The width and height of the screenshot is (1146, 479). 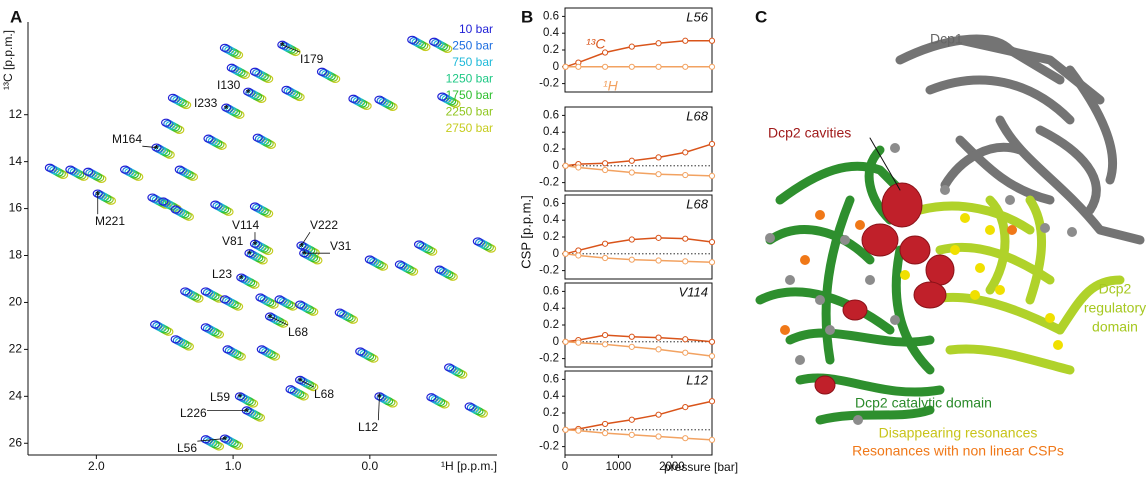 What do you see at coordinates (127, 139) in the screenshot?
I see `assignment-label: M164` at bounding box center [127, 139].